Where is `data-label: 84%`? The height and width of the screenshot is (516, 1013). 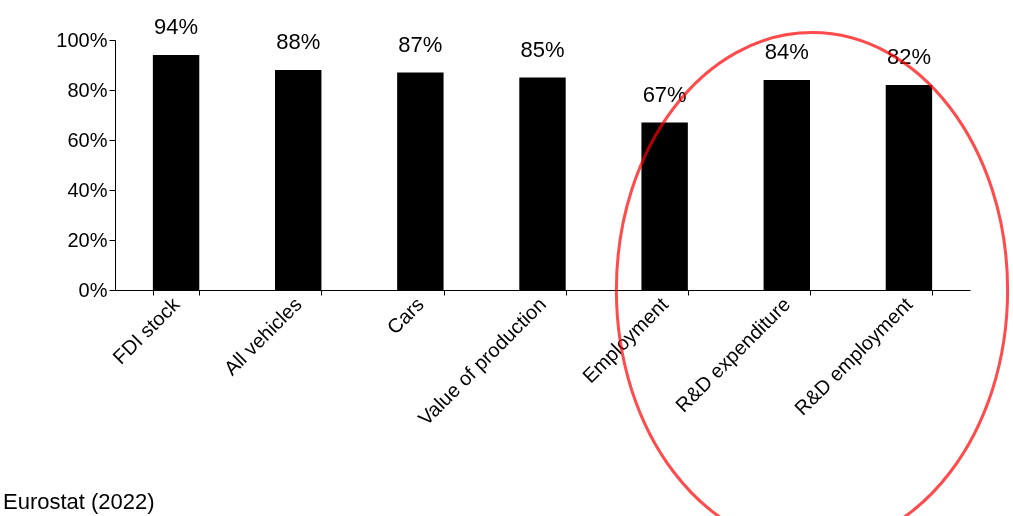 data-label: 84% is located at coordinates (786, 51).